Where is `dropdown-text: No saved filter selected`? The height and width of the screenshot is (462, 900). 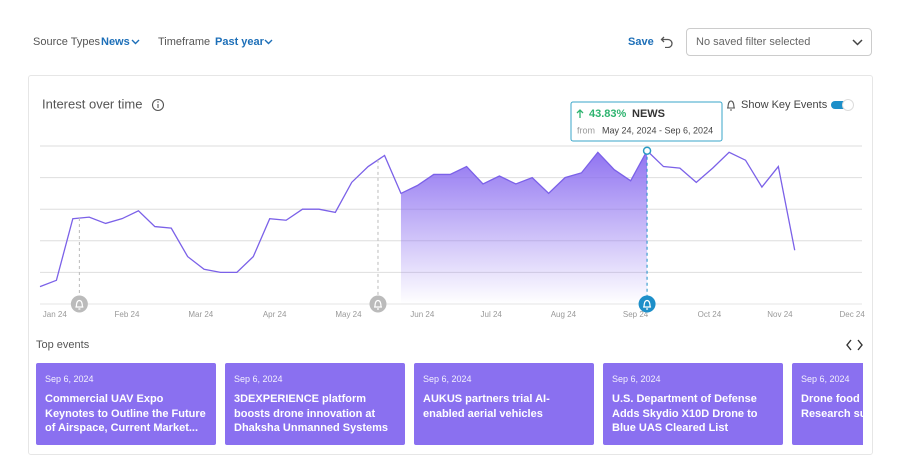 dropdown-text: No saved filter selected is located at coordinates (753, 42).